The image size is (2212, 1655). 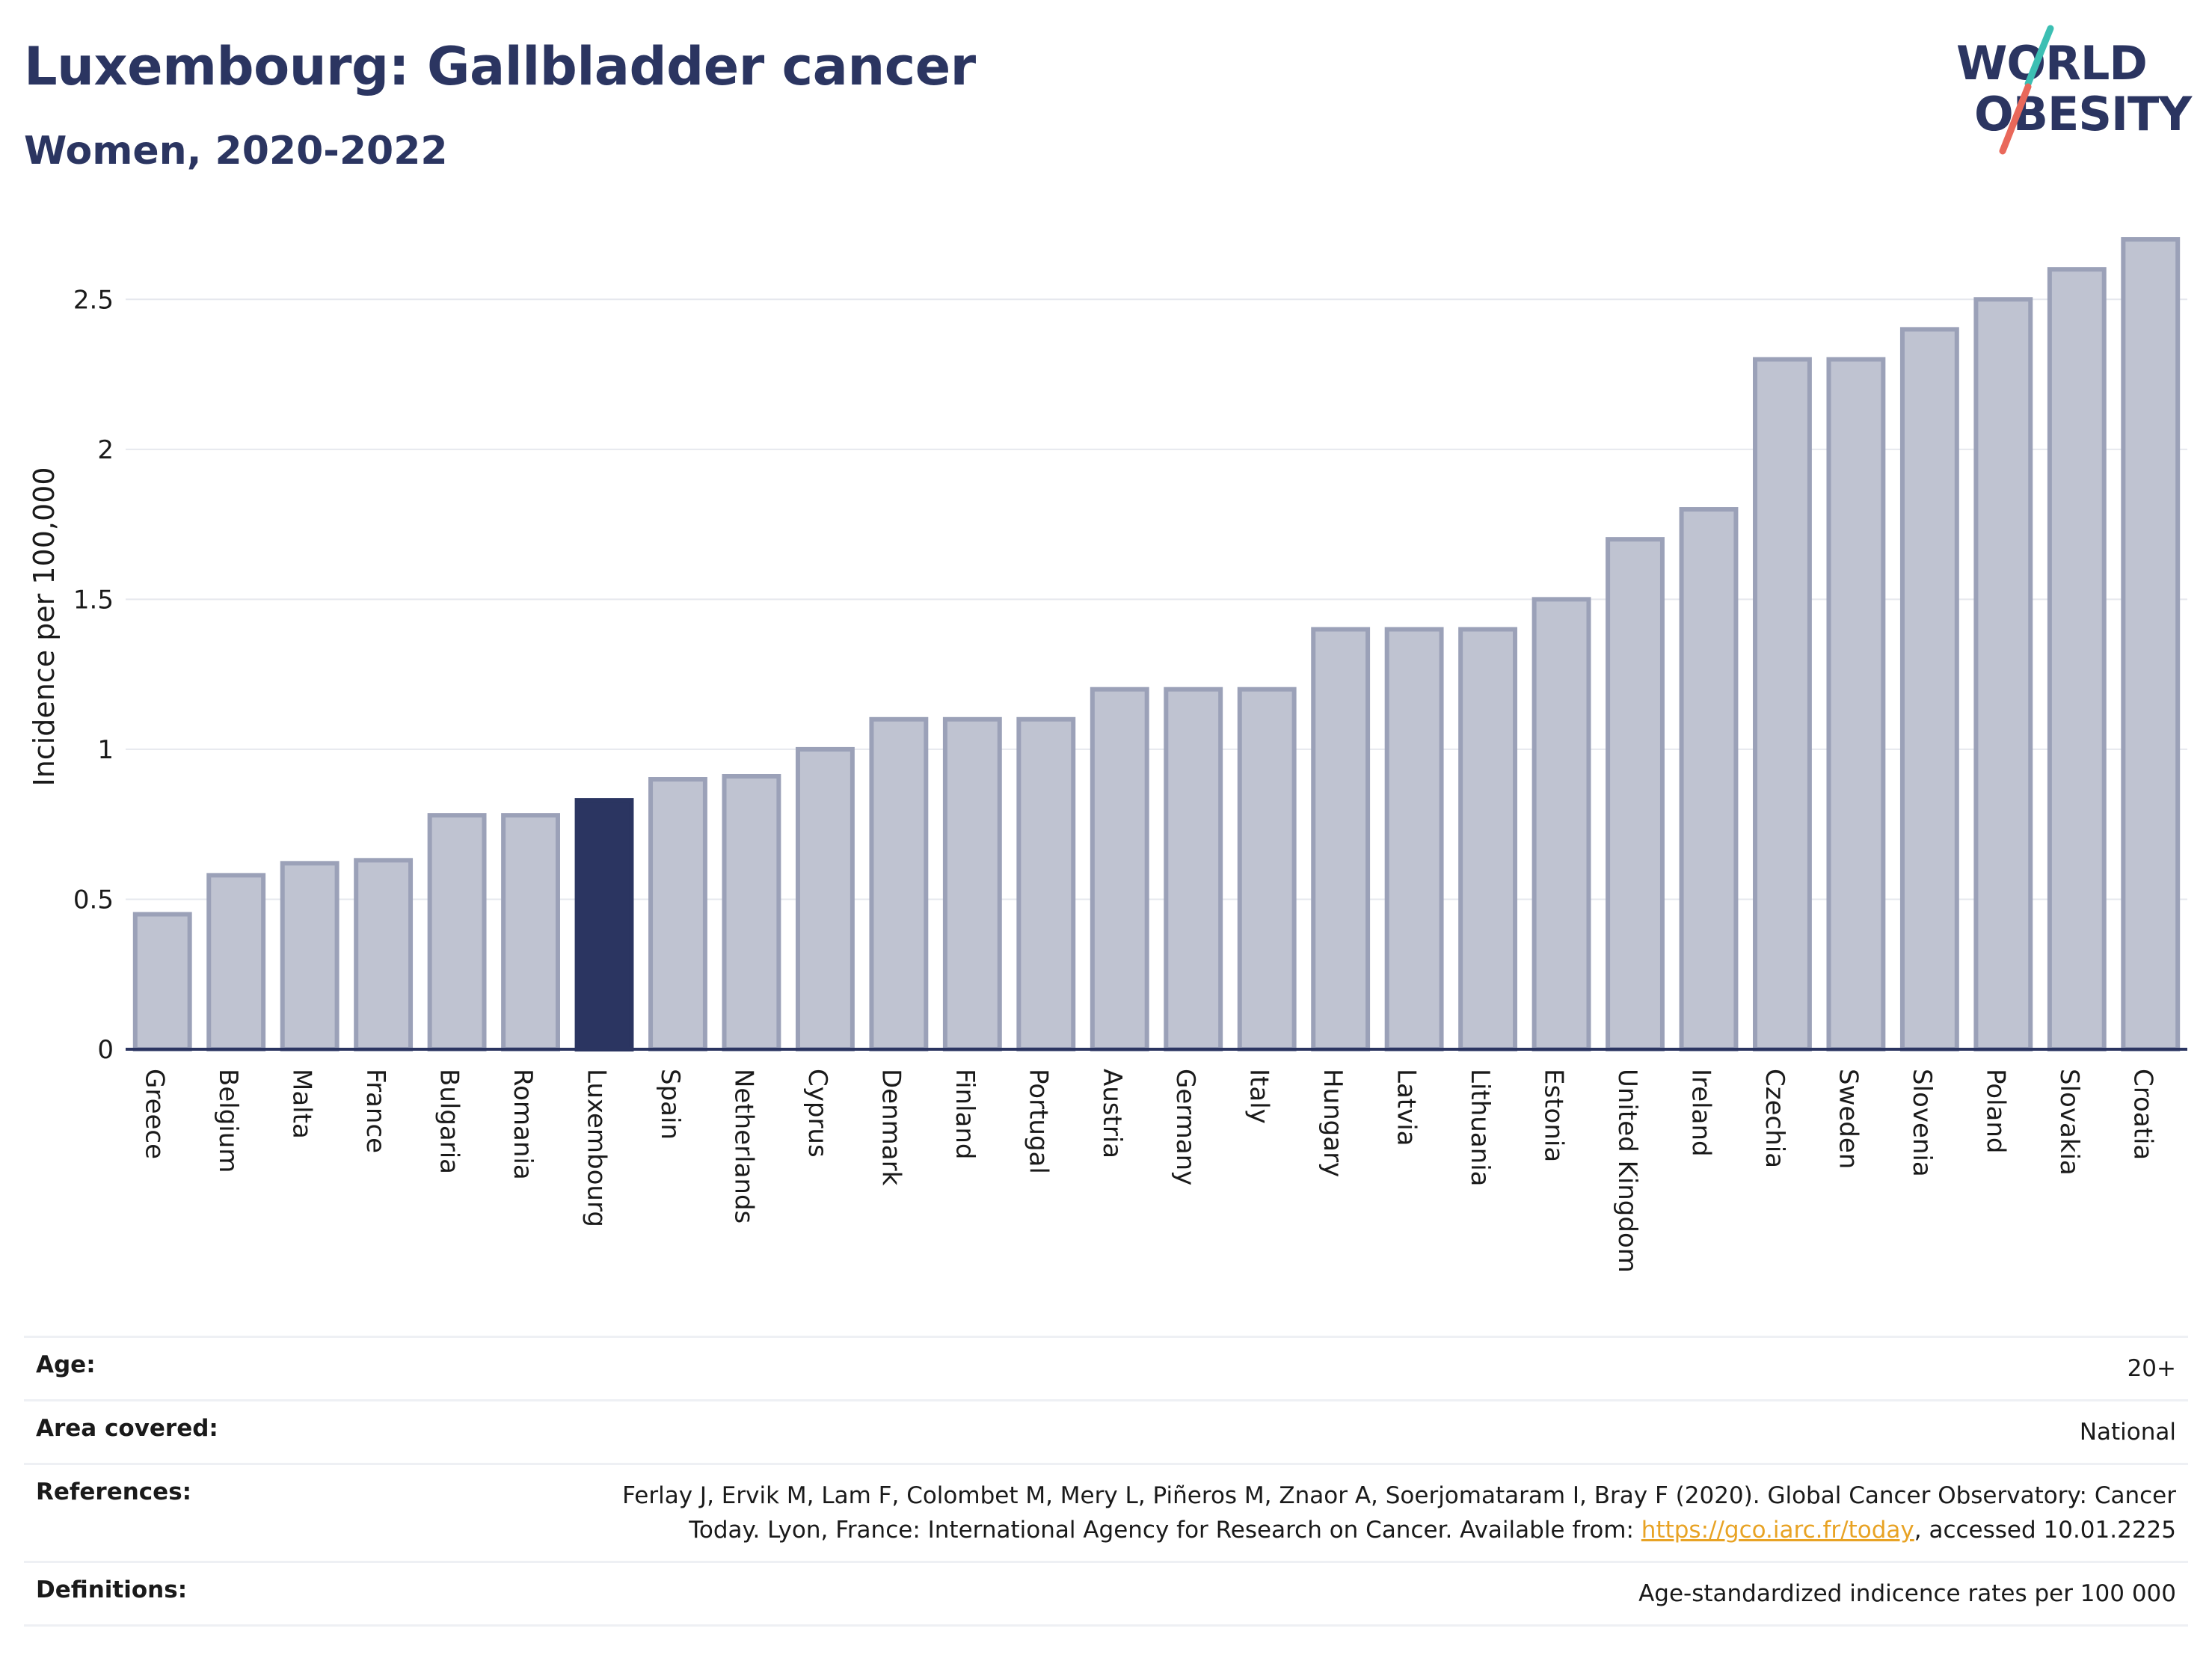 What do you see at coordinates (112, 1589) in the screenshot?
I see `definitions-label: Definitions:` at bounding box center [112, 1589].